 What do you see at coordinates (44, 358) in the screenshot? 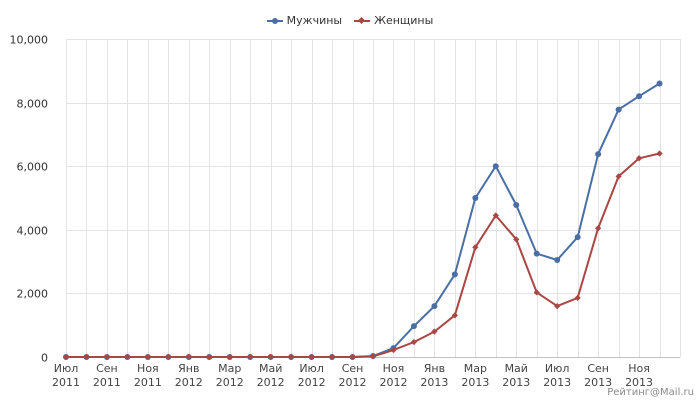
I see `y-tick-label: 0` at bounding box center [44, 358].